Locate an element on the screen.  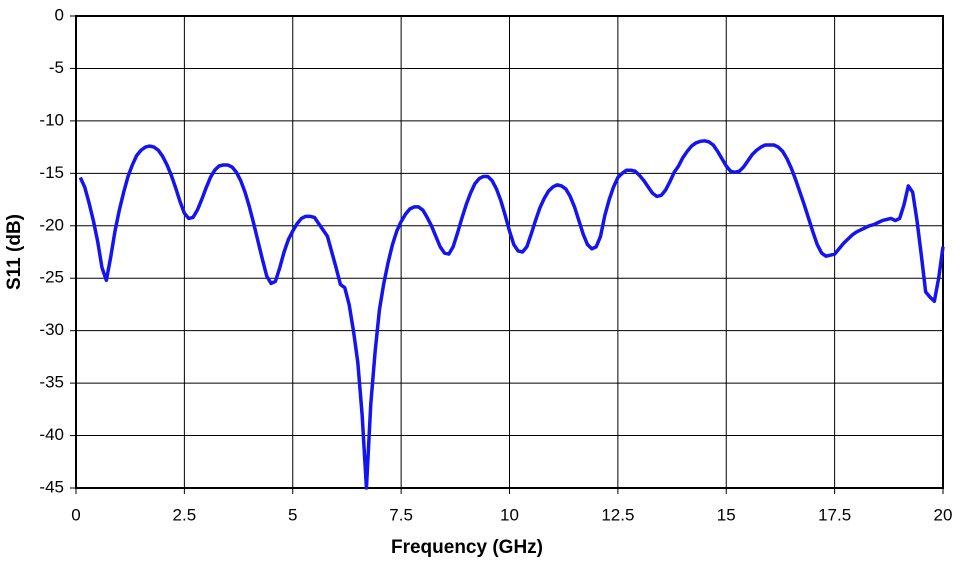
y-tick-label: -20 is located at coordinates (51, 224).